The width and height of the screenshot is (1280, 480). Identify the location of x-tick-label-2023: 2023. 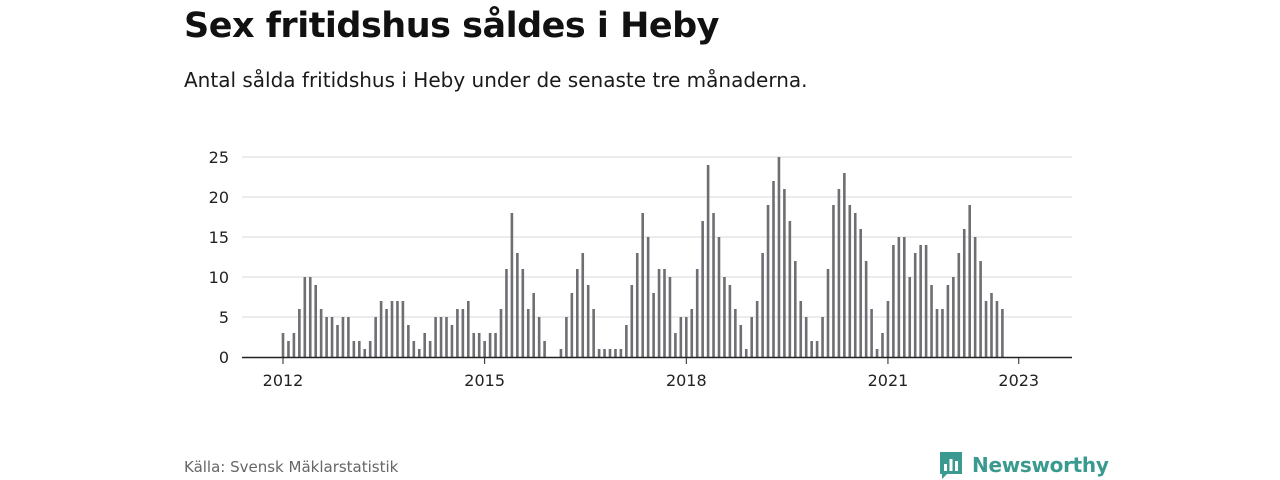
(1018, 380).